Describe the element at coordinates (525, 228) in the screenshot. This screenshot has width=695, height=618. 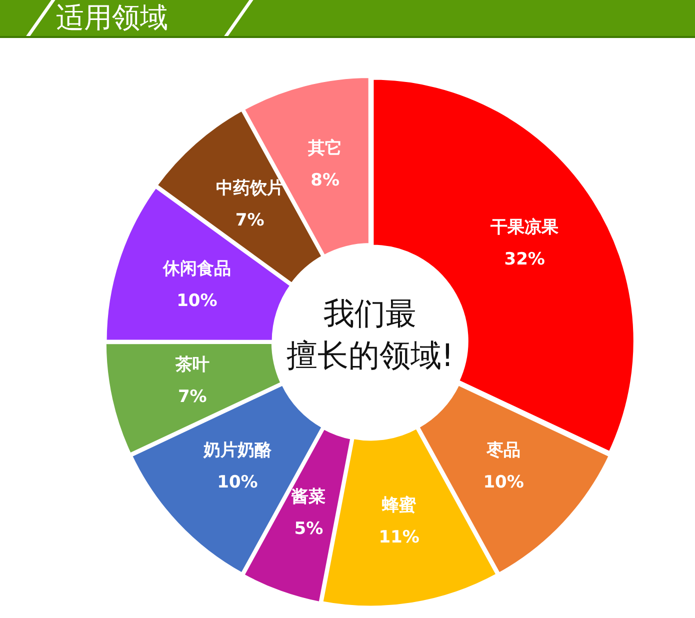
I see `slice-label: 干果凉果` at that location.